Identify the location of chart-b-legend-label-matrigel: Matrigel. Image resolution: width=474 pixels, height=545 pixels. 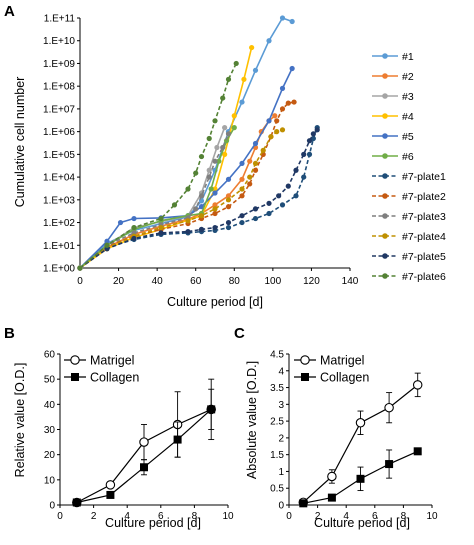
(112, 361).